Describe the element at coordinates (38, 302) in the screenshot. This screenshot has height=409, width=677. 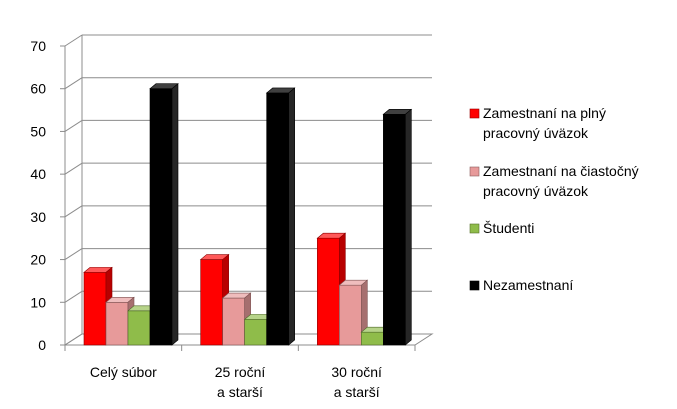
I see `y-tick-label: 10` at that location.